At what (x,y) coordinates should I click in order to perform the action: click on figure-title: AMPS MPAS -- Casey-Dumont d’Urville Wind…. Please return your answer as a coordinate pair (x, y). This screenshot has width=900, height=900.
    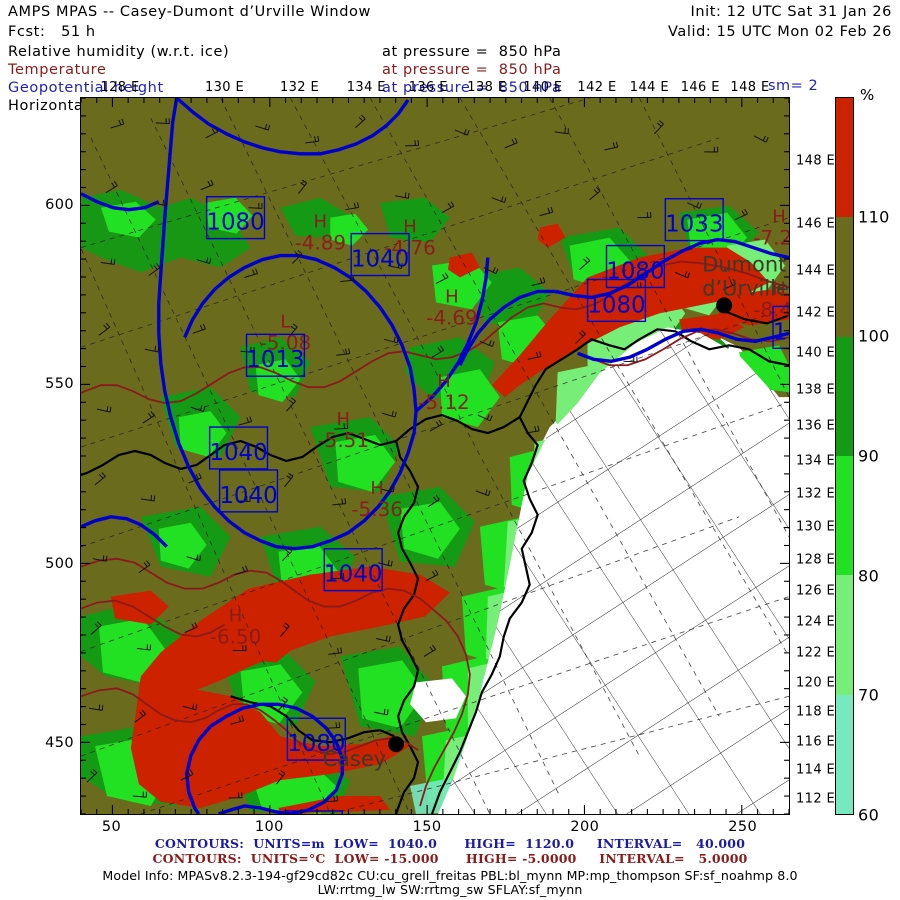
    Looking at the image, I should click on (189, 12).